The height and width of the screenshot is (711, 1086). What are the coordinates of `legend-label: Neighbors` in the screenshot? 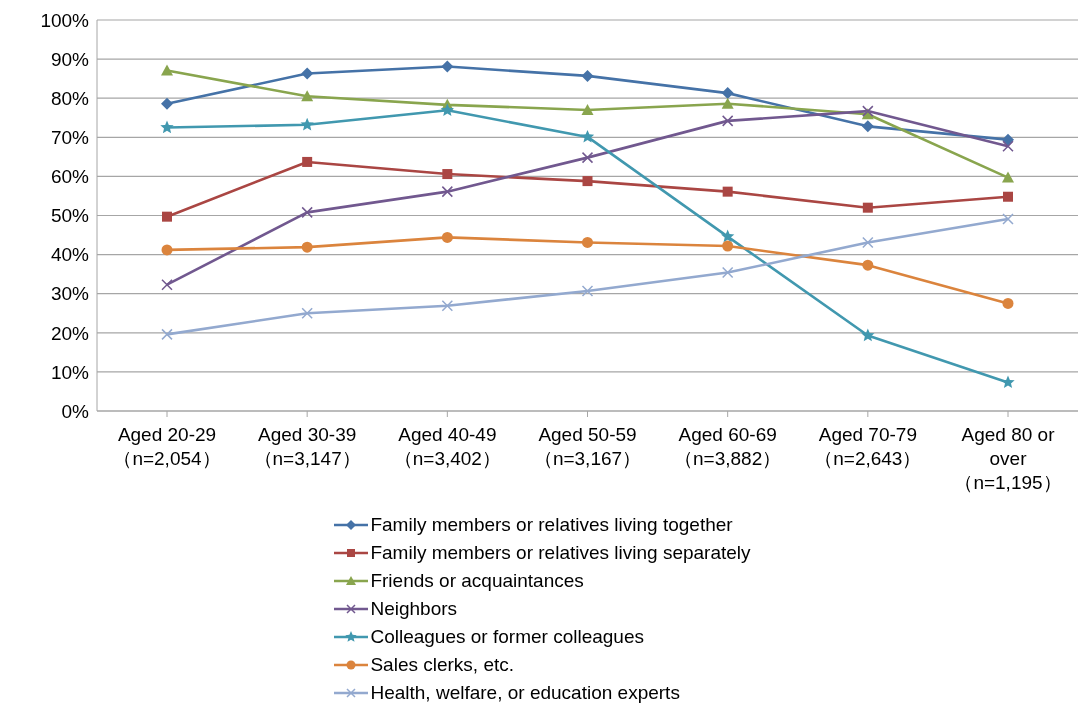 It's located at (414, 609).